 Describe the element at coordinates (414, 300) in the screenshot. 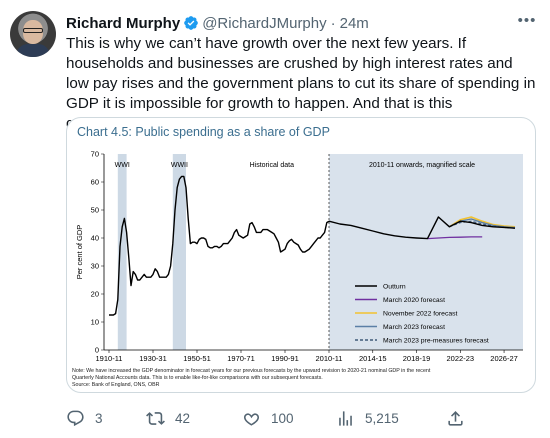

I see `legend-entry: March 2020 forecast` at that location.